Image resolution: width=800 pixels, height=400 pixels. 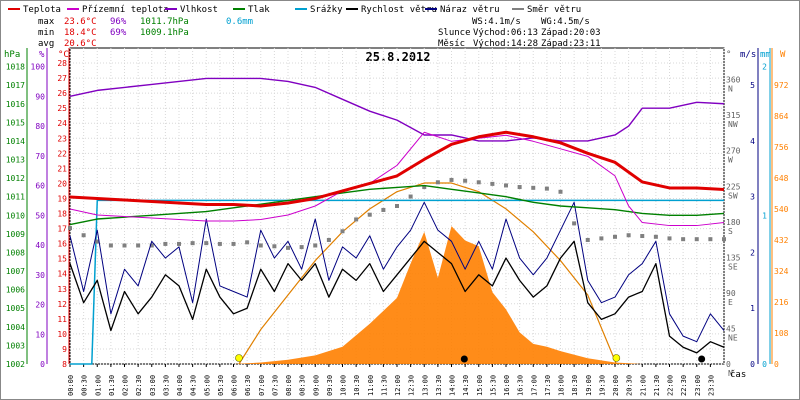 What do you see at coordinates (62, 244) in the screenshot?
I see `tick-label-temperature: 16` at bounding box center [62, 244].